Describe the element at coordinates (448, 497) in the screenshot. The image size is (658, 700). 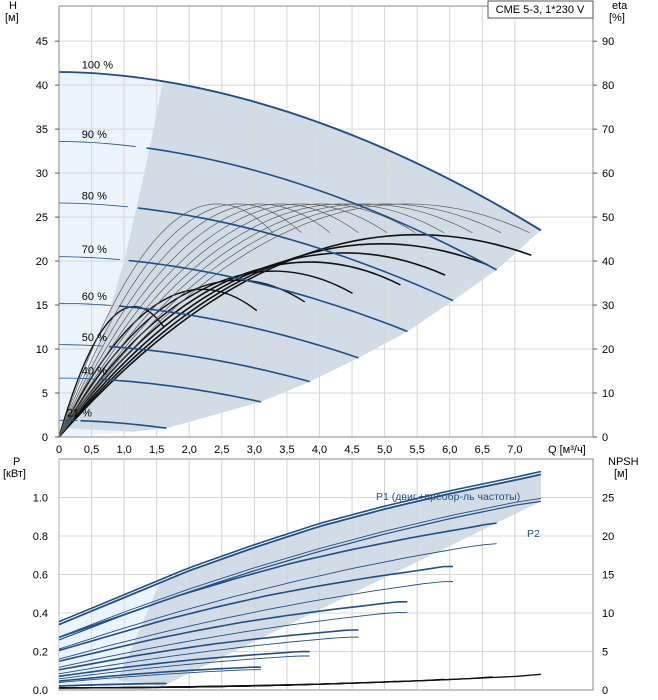
I see `legend-p1: P1 (двиг.+преобр-ль частоты)` at that location.